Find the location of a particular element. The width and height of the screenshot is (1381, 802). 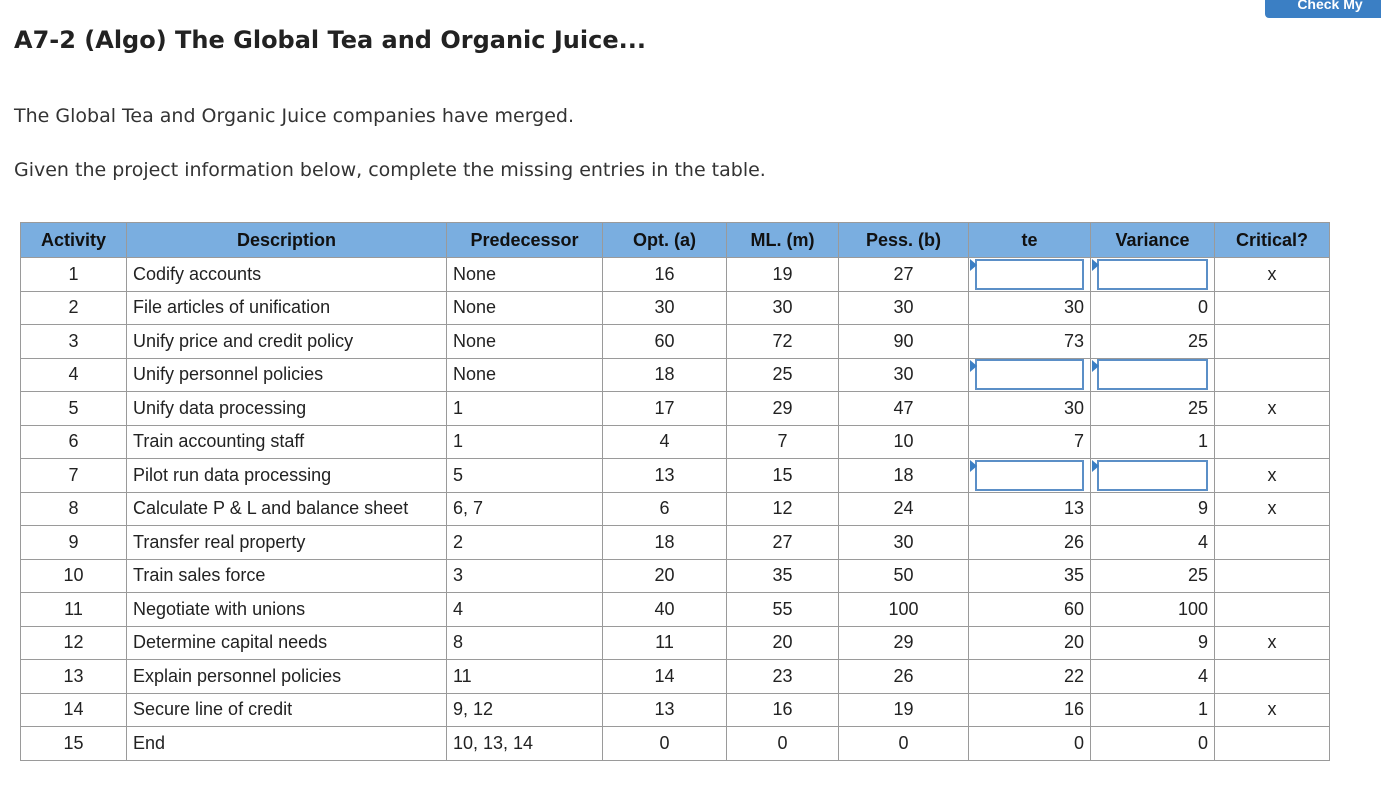

activity-cell: 5 is located at coordinates (73, 408).